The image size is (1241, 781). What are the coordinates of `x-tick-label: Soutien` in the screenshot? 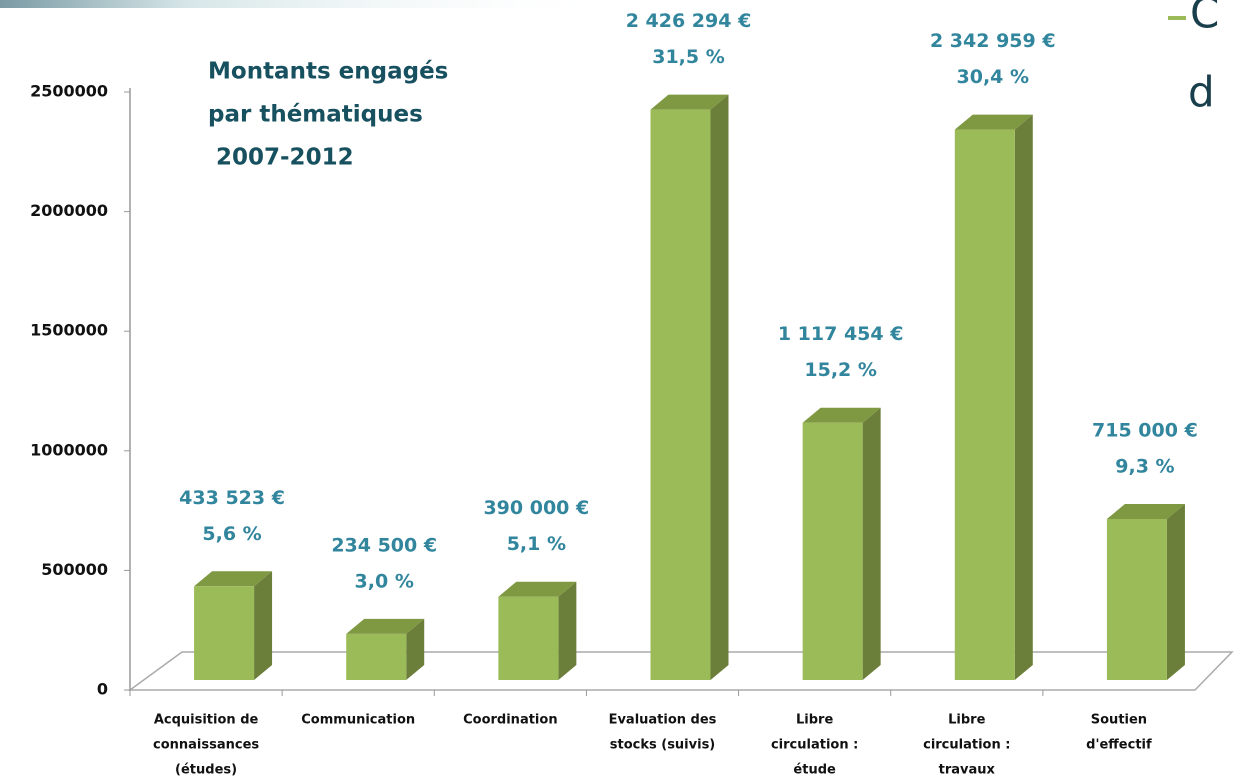 It's located at (1119, 720).